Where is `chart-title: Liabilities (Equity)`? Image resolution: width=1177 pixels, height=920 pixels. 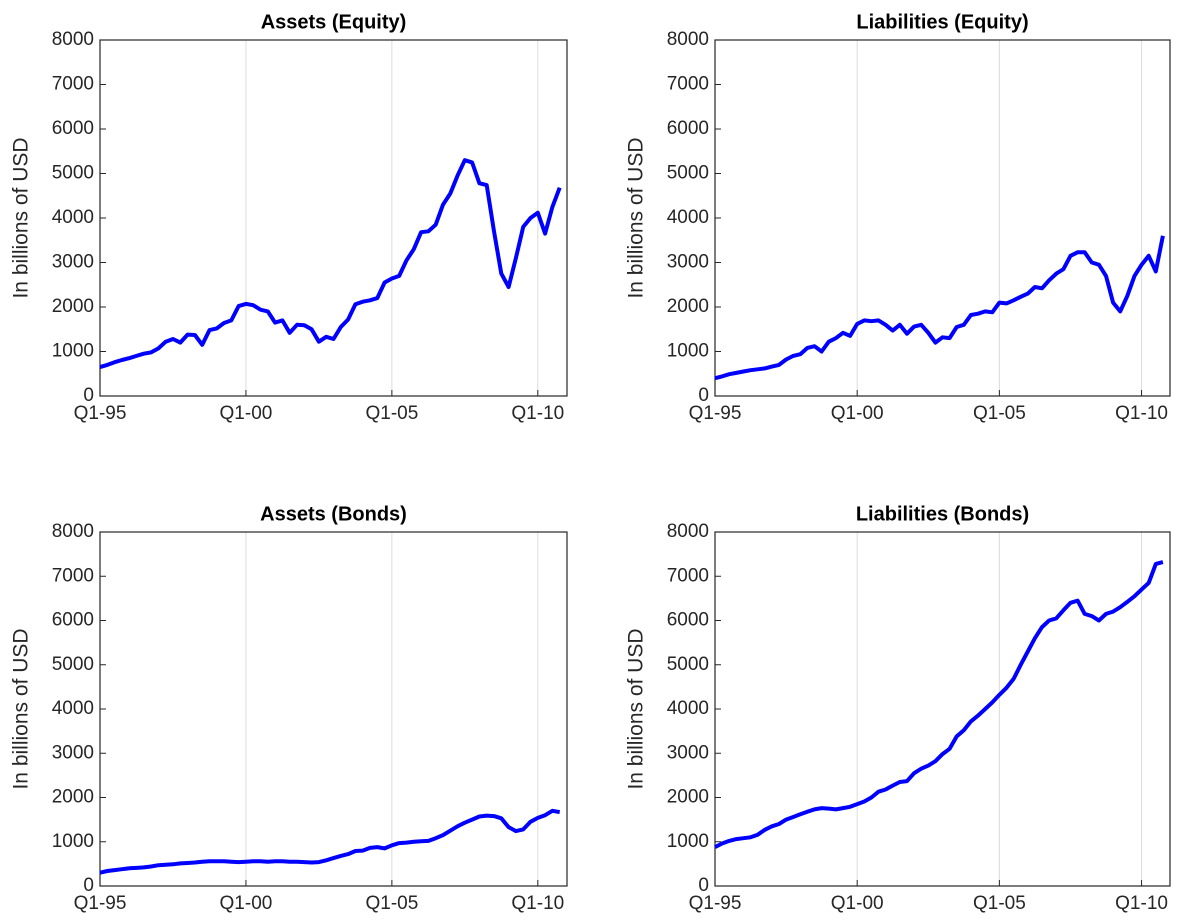 chart-title: Liabilities (Equity) is located at coordinates (942, 22).